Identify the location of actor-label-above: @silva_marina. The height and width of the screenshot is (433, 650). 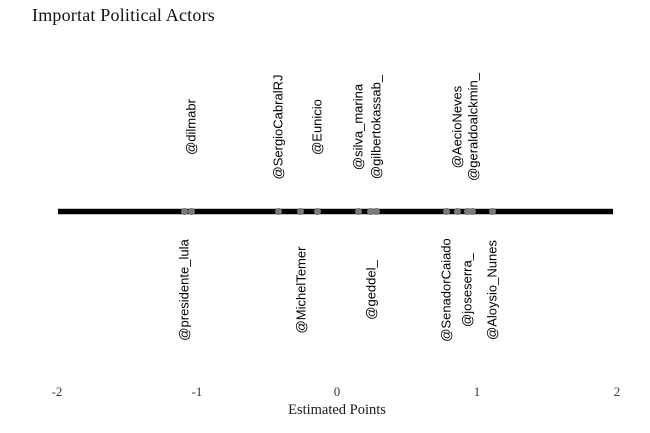
(358, 127).